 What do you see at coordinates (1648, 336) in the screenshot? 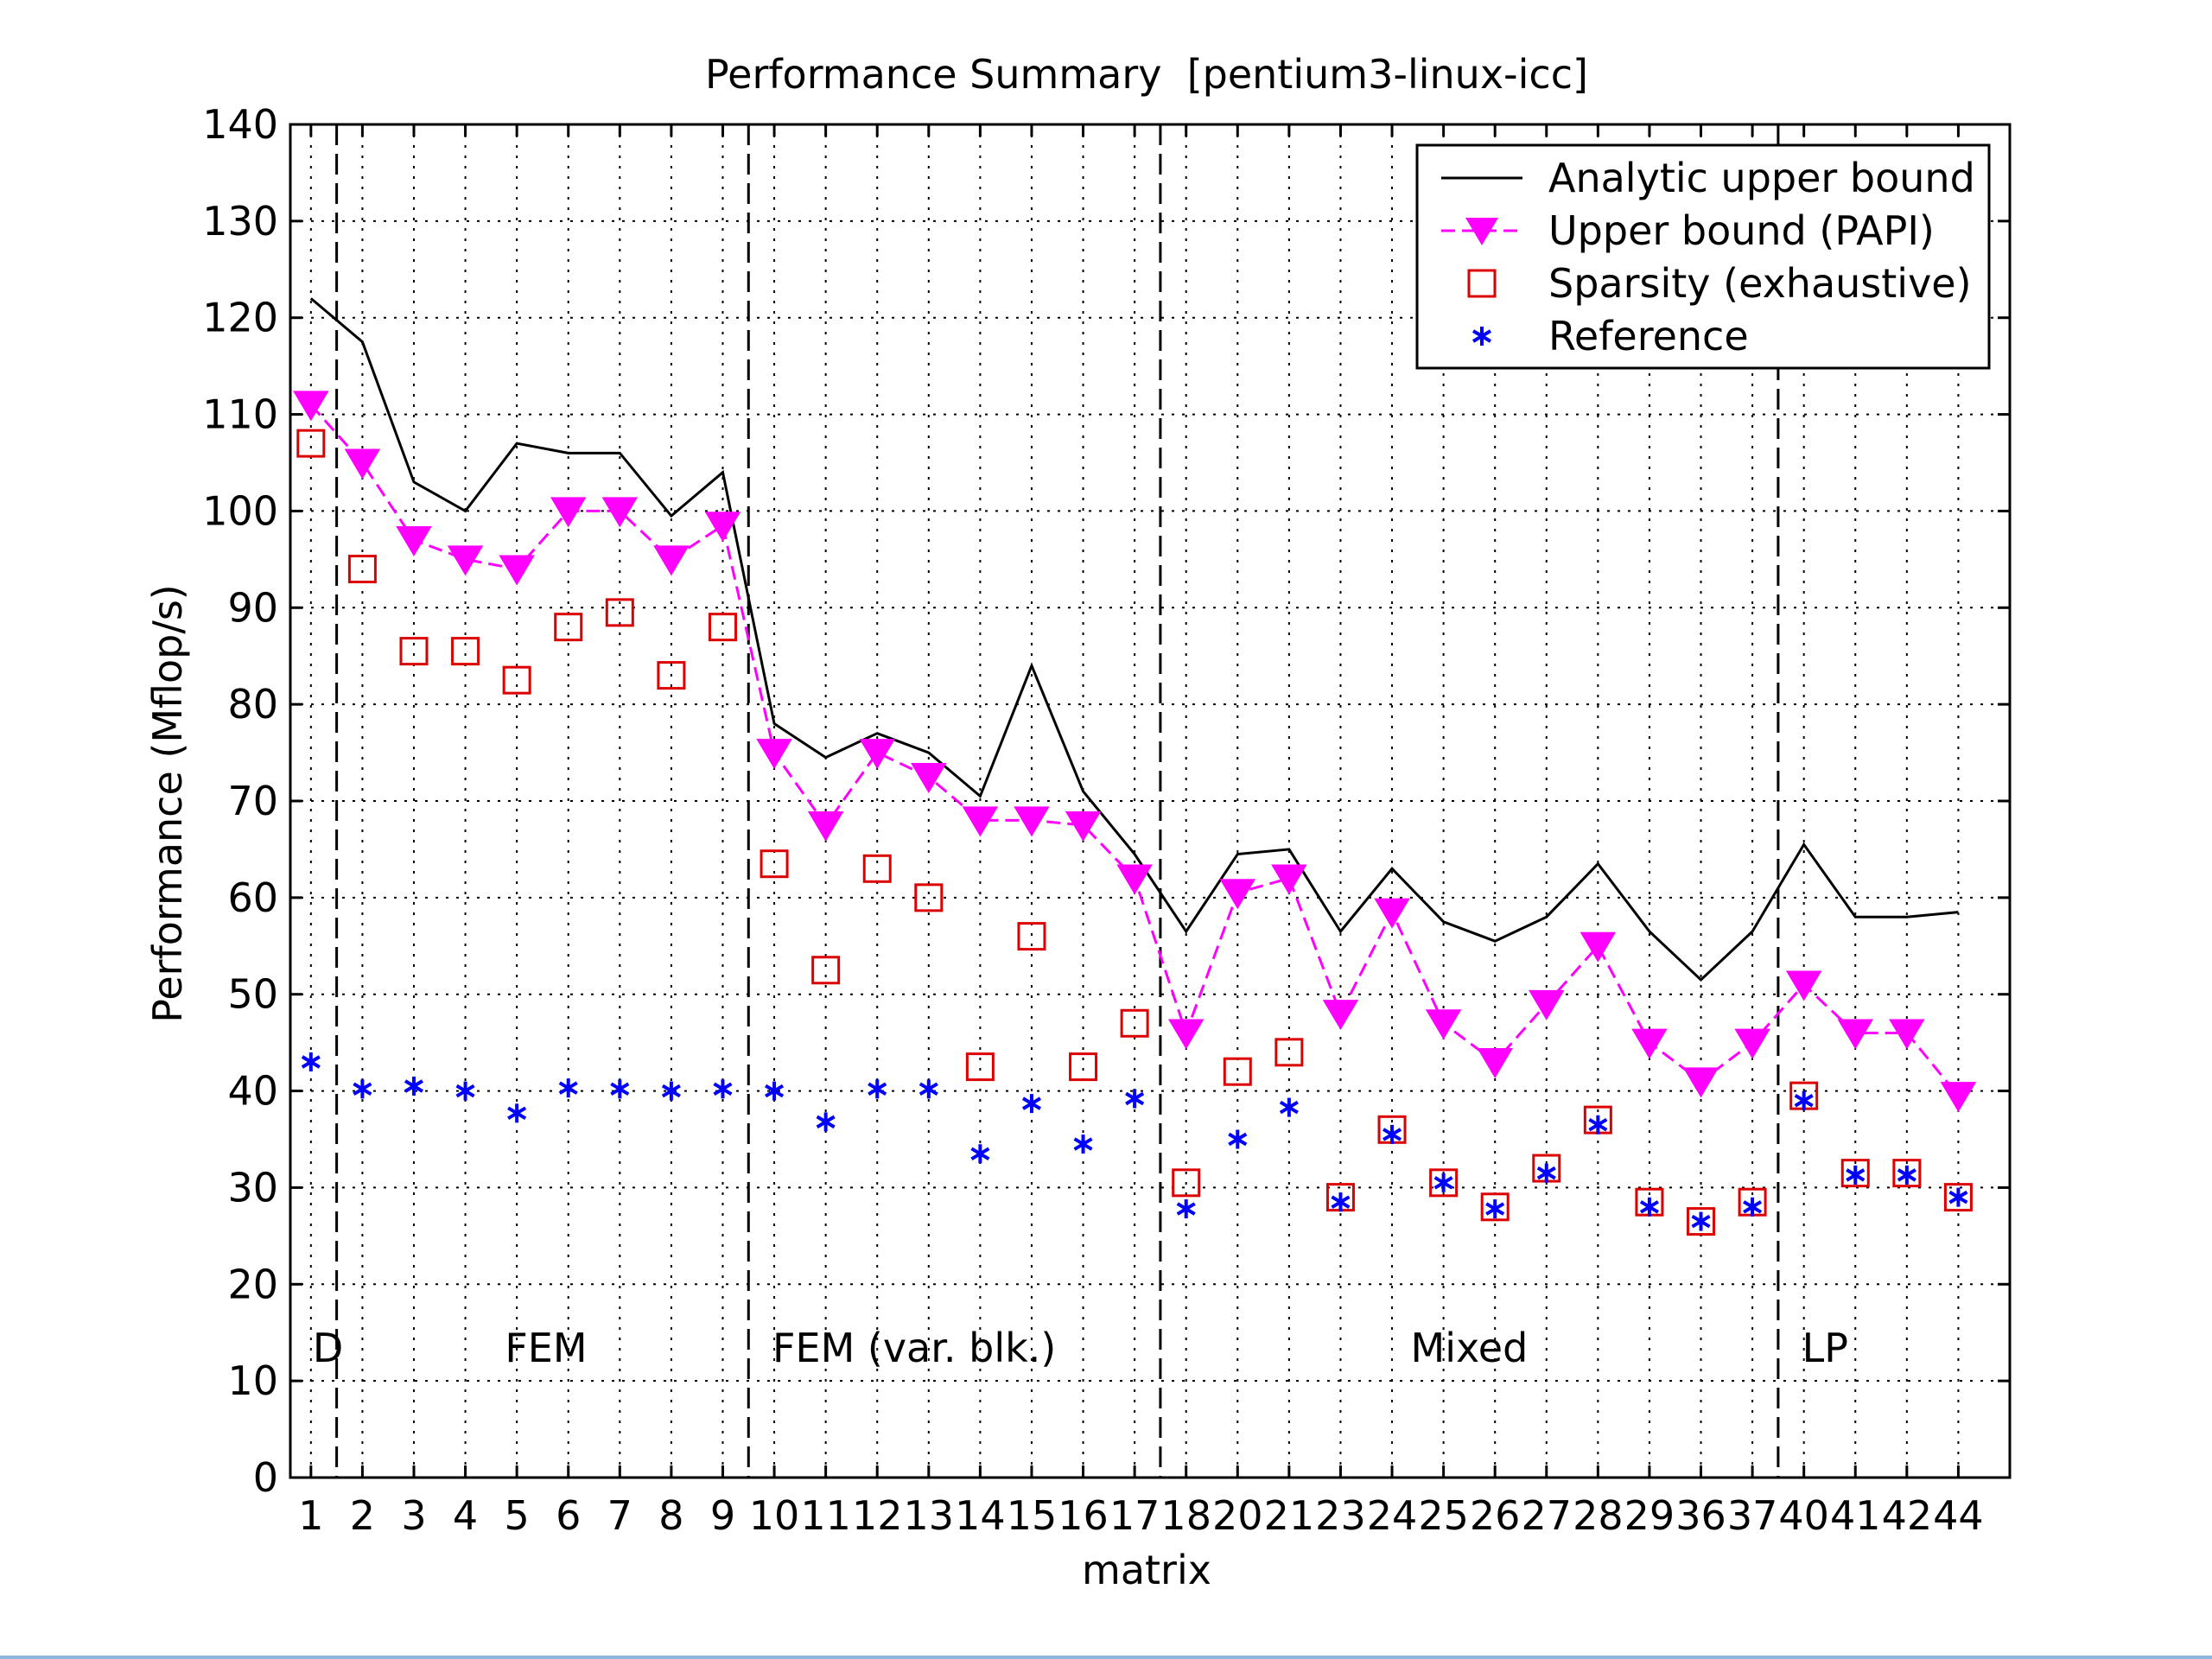
I see `legend-label: Reference` at bounding box center [1648, 336].